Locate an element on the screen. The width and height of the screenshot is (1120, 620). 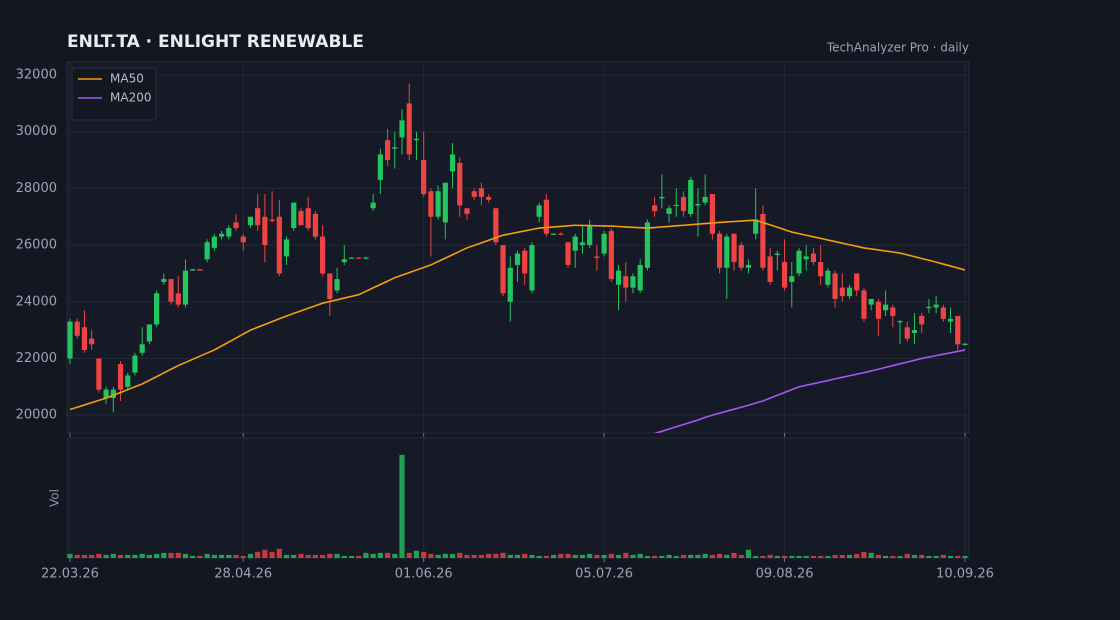
y-tick-label: 24000 is located at coordinates (36, 301).